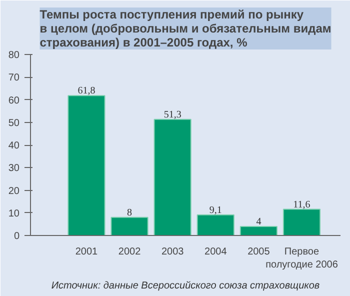  What do you see at coordinates (129, 212) in the screenshot?
I see `data-label: 8` at bounding box center [129, 212].